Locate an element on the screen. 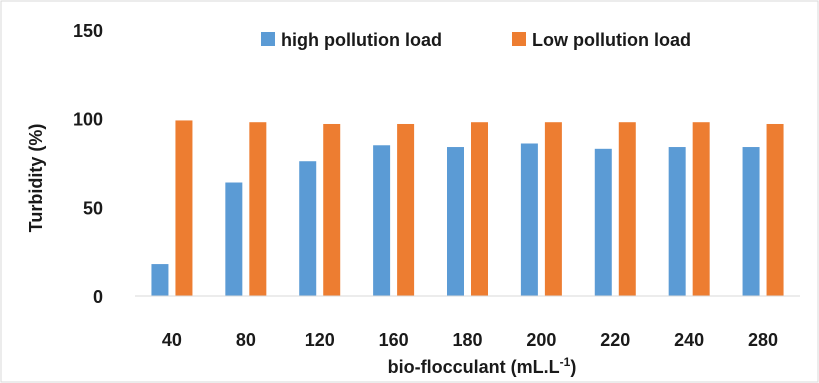 This screenshot has width=819, height=383. y-tick-label: 150 is located at coordinates (88, 31).